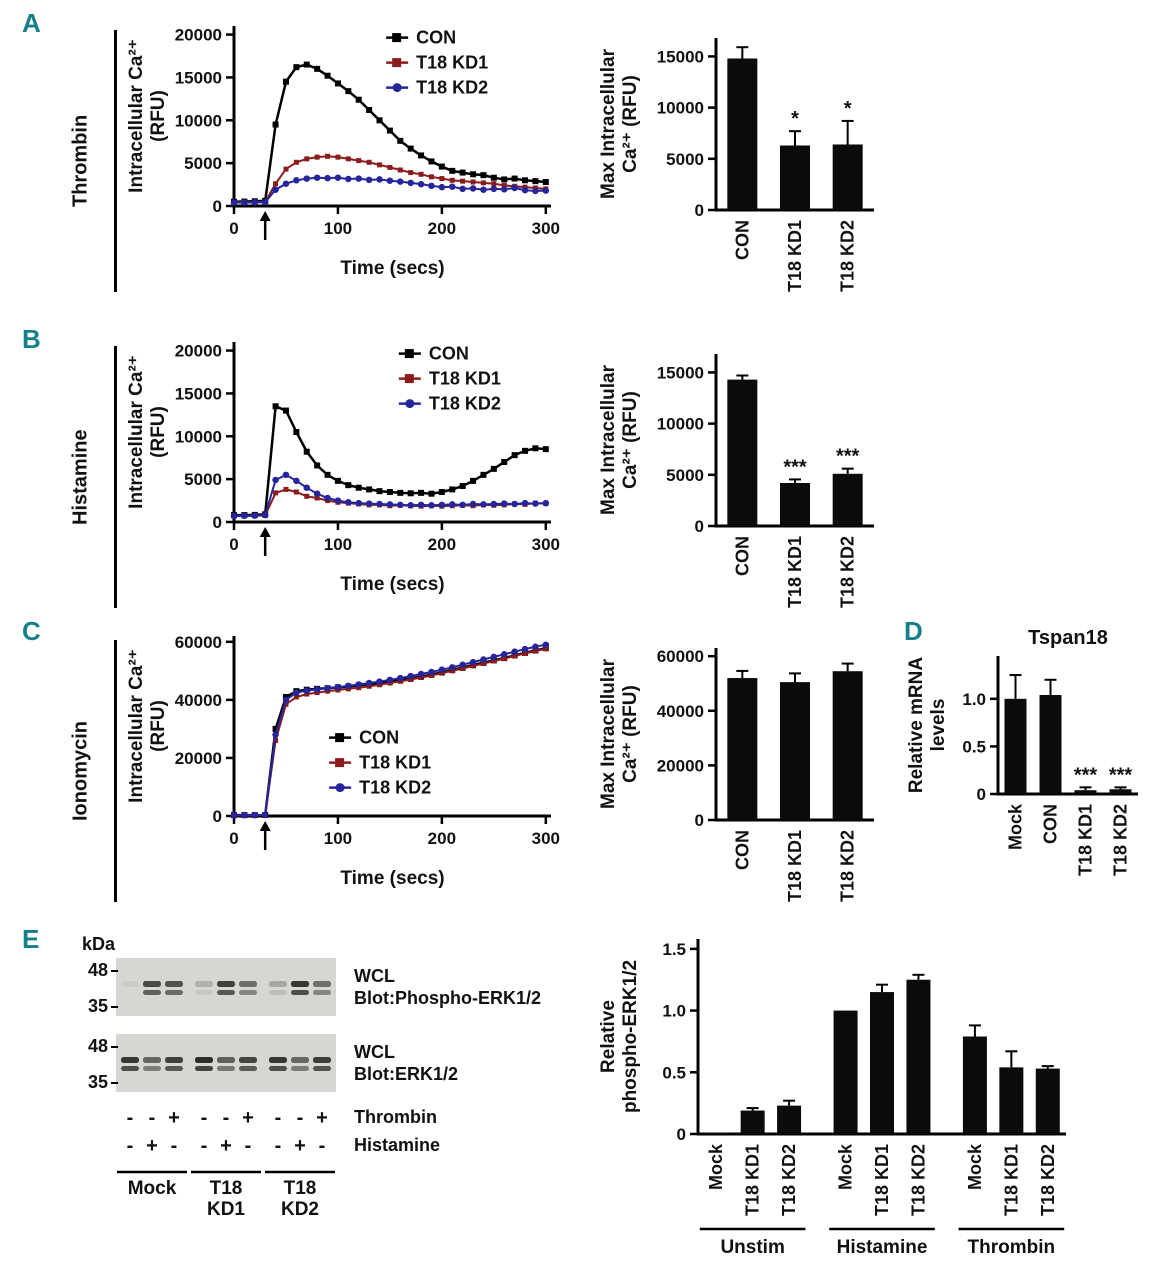  What do you see at coordinates (680, 56) in the screenshot?
I see `y-tick-label: 15000` at bounding box center [680, 56].